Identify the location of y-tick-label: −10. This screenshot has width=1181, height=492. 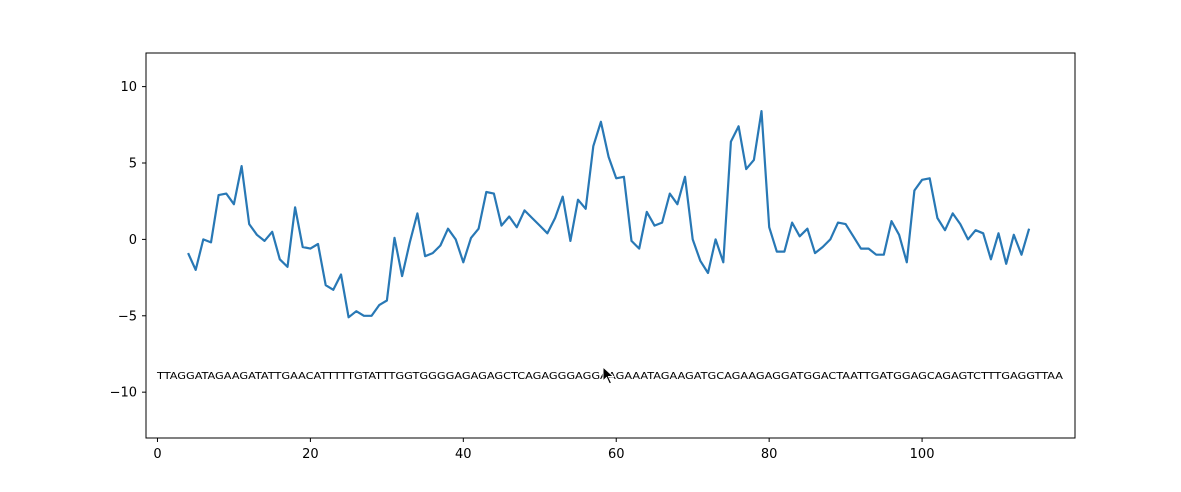
(123, 393).